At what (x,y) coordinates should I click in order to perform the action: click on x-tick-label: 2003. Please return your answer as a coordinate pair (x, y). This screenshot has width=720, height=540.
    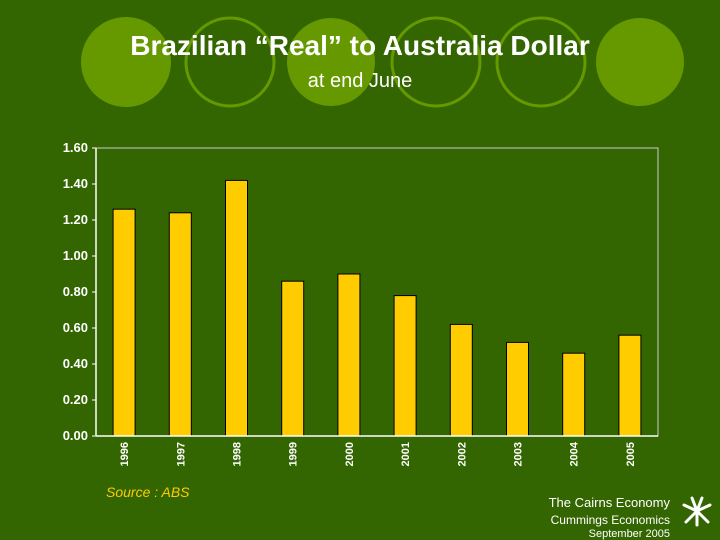
    Looking at the image, I should click on (519, 454).